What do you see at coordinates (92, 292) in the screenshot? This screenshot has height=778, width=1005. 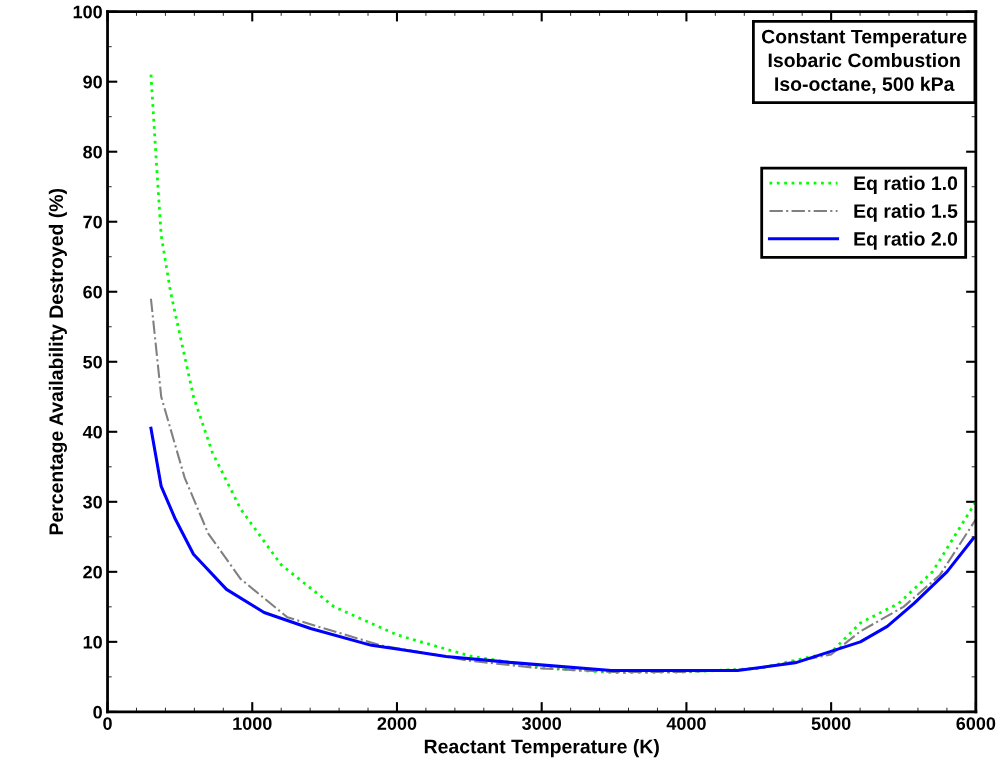 I see `y-tick-label: 60` at bounding box center [92, 292].